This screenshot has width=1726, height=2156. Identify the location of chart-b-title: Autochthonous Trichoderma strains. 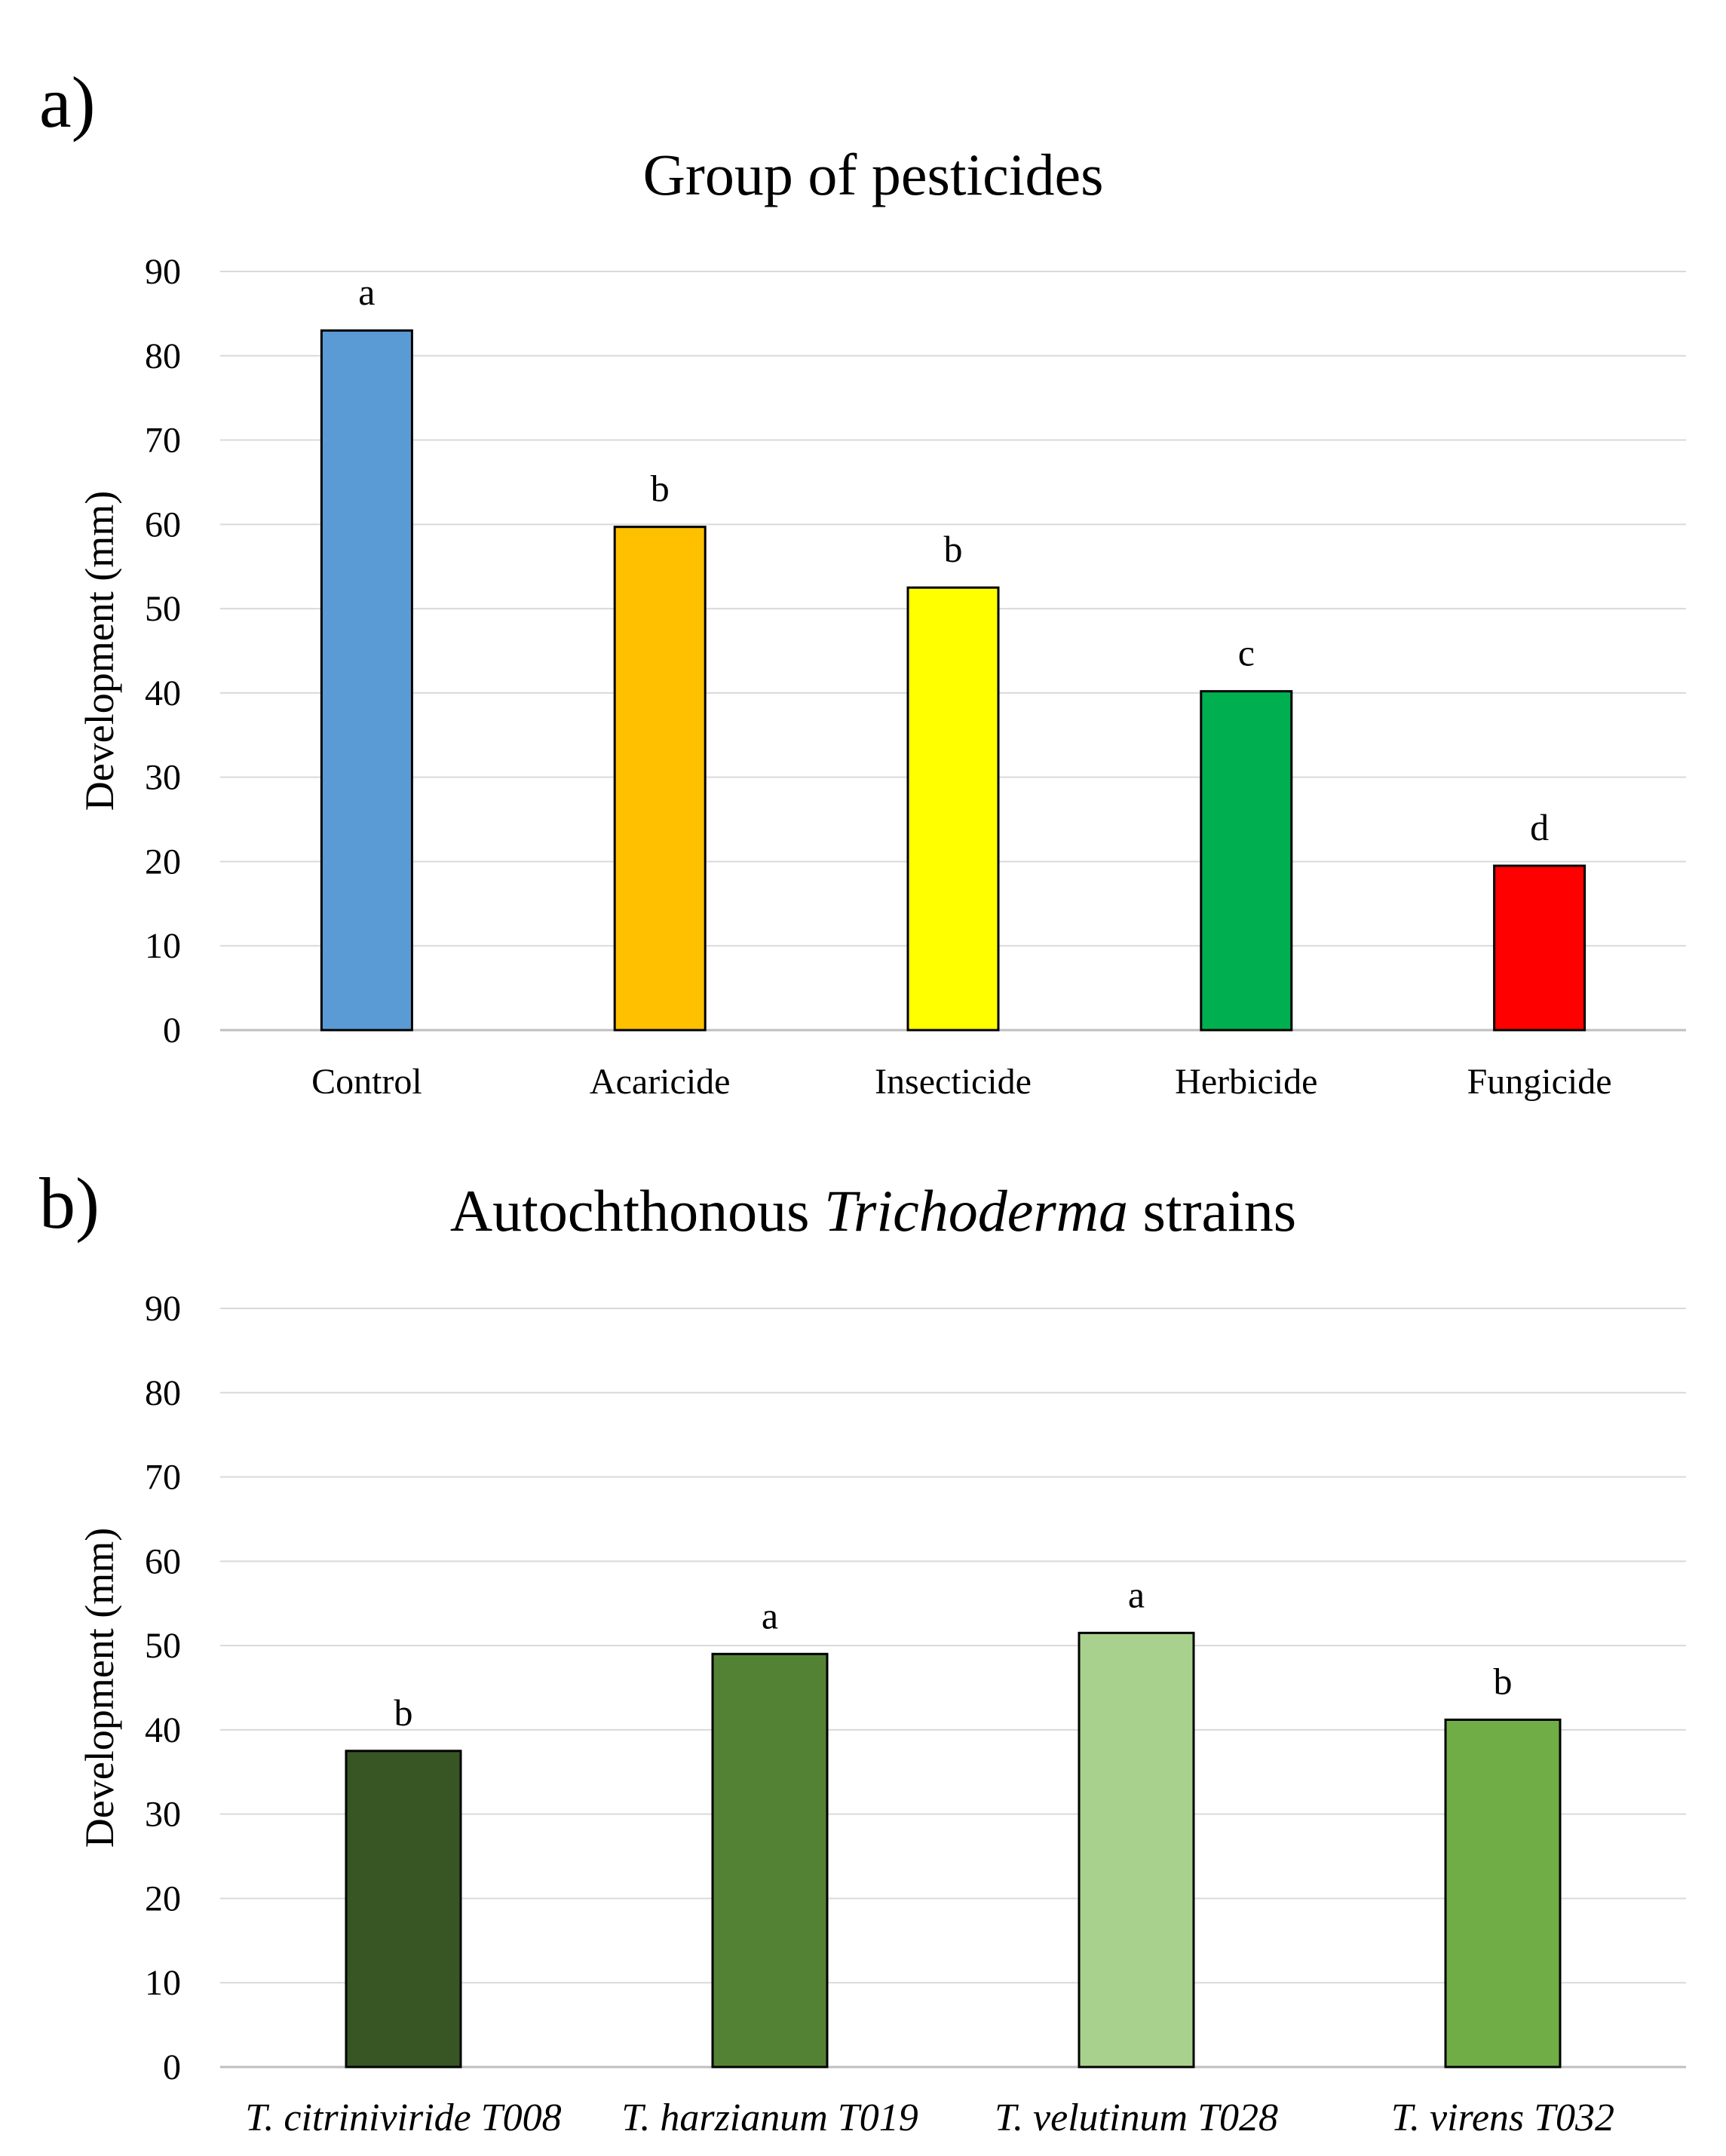
(873, 1211).